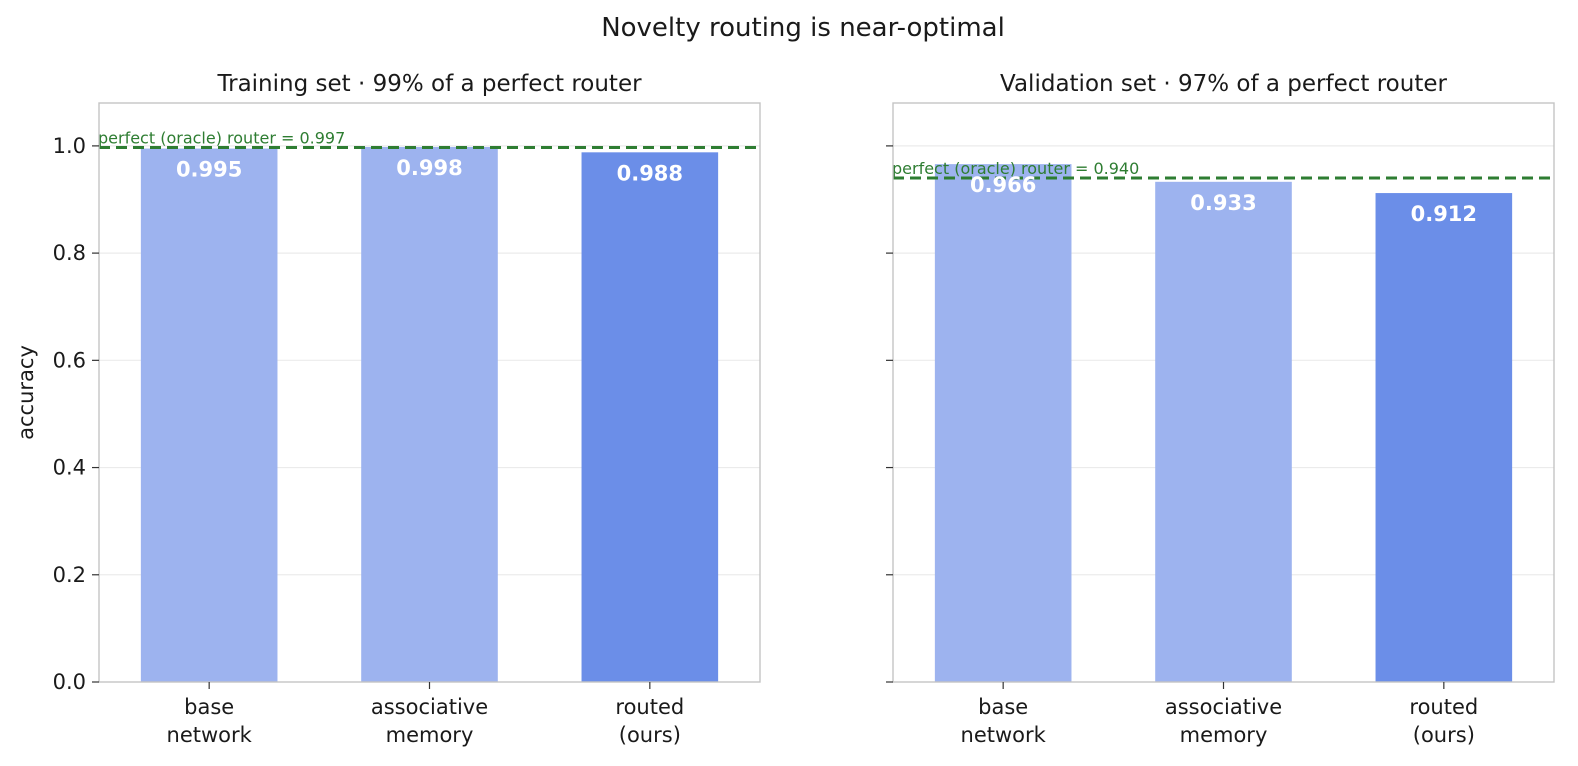  Describe the element at coordinates (69, 575) in the screenshot. I see `y-tick-label: 0.2` at that location.